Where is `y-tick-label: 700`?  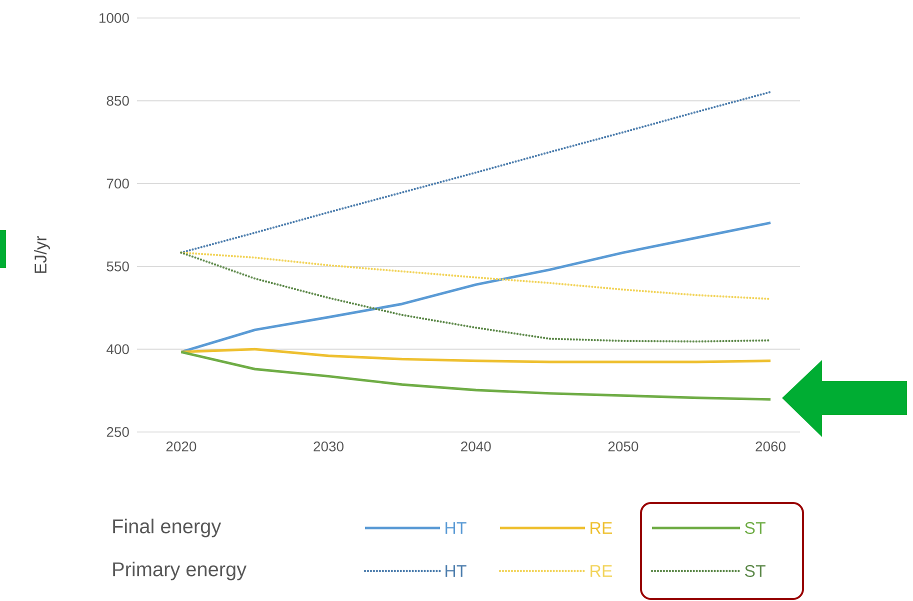
y-tick-label: 700 is located at coordinates (117, 183).